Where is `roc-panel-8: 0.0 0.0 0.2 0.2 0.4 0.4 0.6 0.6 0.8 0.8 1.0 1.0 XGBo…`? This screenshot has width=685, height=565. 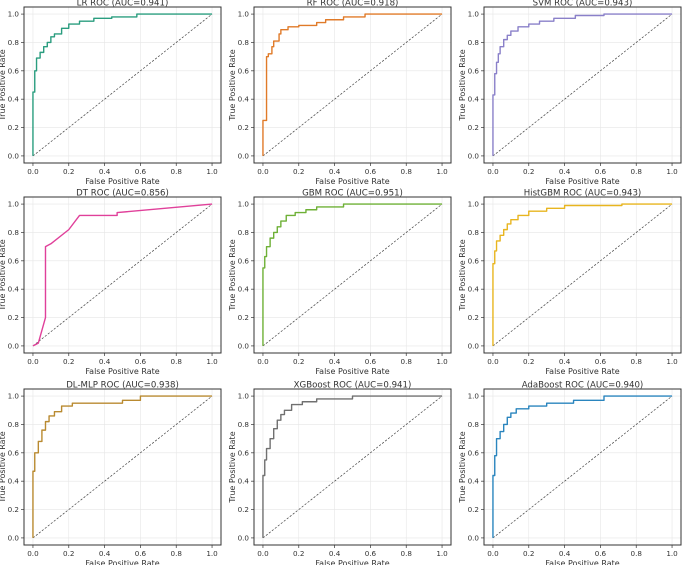
roc-panel-8: 0.0 0.0 0.2 0.2 0.4 0.4 0.6 0.6 0.8 0.8 1.0 1.0 XGBo… is located at coordinates (340, 473).